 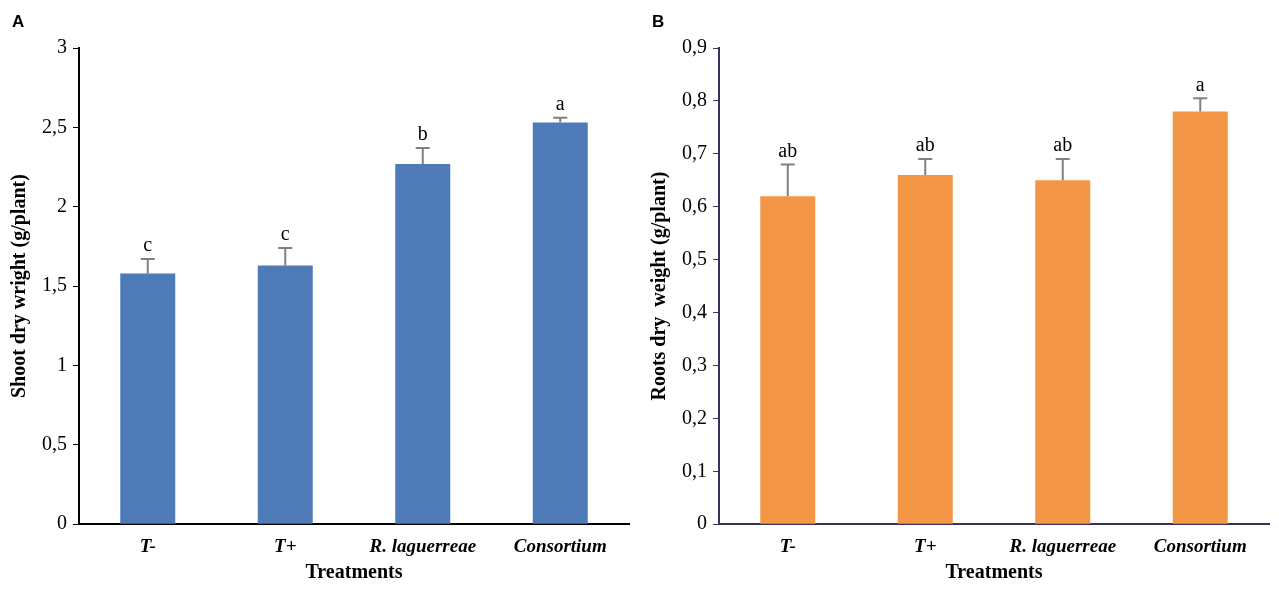 What do you see at coordinates (694, 152) in the screenshot?
I see `y-tick-label: 0,7` at bounding box center [694, 152].